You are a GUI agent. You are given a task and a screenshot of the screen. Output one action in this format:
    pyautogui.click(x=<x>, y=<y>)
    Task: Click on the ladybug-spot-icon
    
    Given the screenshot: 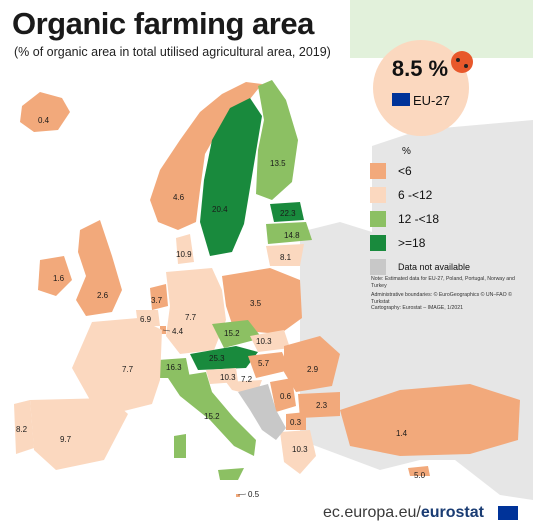 What is the action you would take?
    pyautogui.click(x=458, y=60)
    